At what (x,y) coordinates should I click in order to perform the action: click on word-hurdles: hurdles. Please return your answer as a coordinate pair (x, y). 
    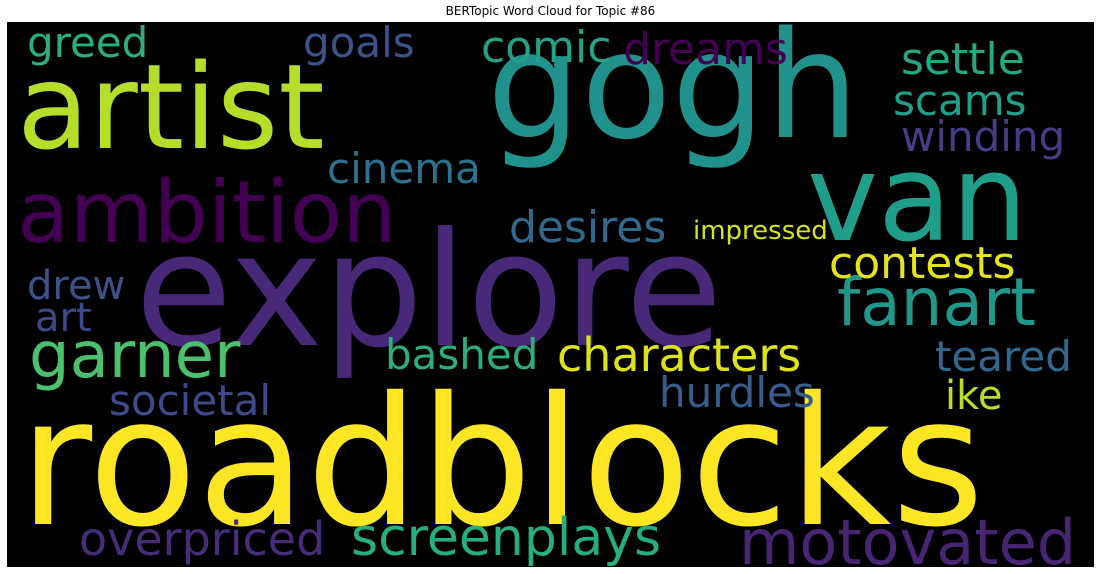
    Looking at the image, I should click on (737, 392).